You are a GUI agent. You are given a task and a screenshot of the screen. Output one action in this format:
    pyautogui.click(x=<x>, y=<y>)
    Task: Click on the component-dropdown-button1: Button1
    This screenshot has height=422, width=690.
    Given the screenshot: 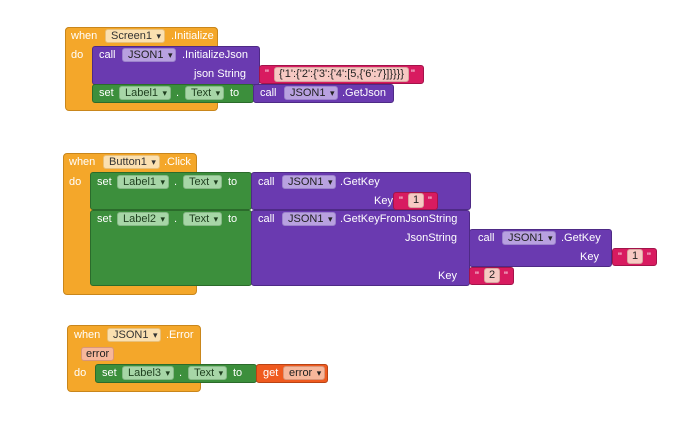 What is the action you would take?
    pyautogui.click(x=131, y=162)
    